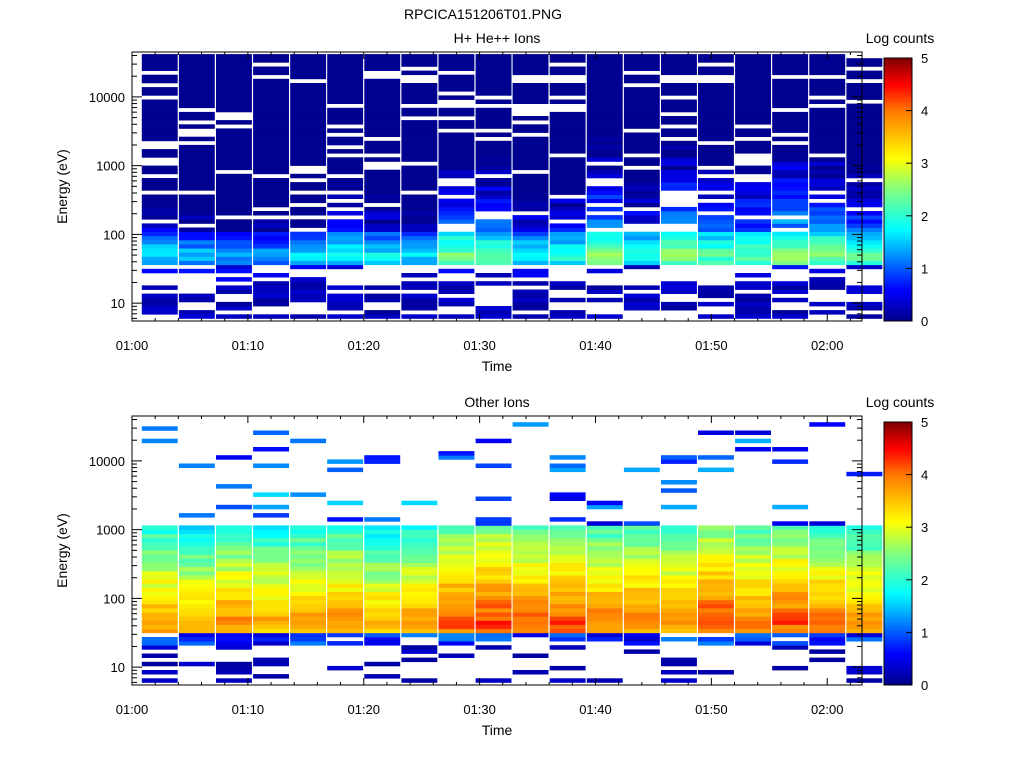 The height and width of the screenshot is (768, 1024). Describe the element at coordinates (924, 580) in the screenshot. I see `colorbar-tick-label: 2` at that location.